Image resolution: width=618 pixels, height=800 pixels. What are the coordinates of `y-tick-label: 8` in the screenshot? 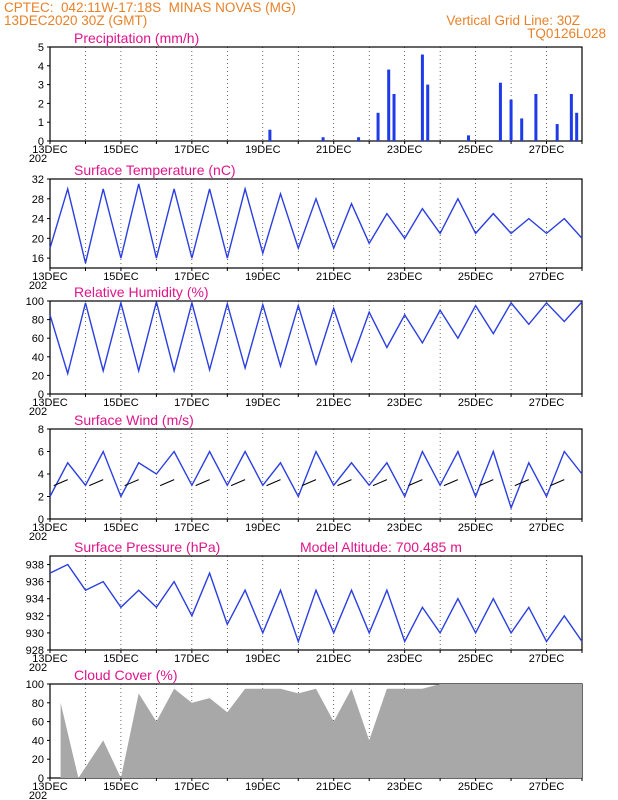 It's located at (41, 430).